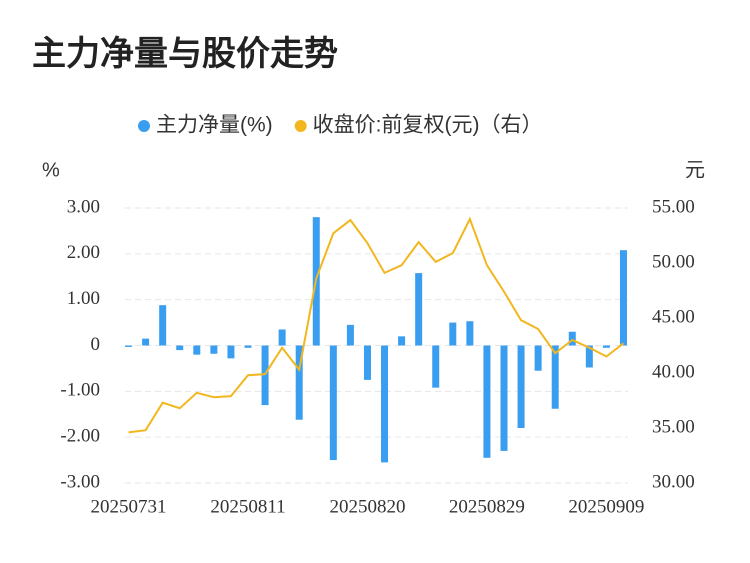 The width and height of the screenshot is (750, 563). Describe the element at coordinates (80, 436) in the screenshot. I see `y-tick-label: -2.00` at that location.